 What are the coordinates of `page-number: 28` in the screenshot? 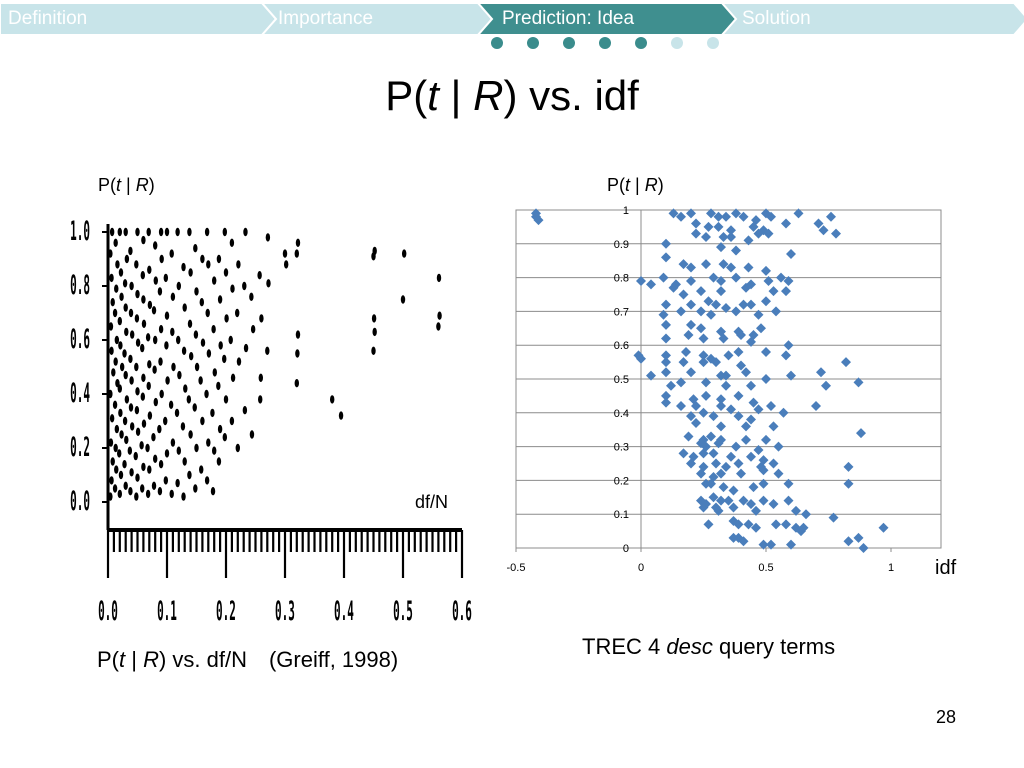 It's located at (946, 717).